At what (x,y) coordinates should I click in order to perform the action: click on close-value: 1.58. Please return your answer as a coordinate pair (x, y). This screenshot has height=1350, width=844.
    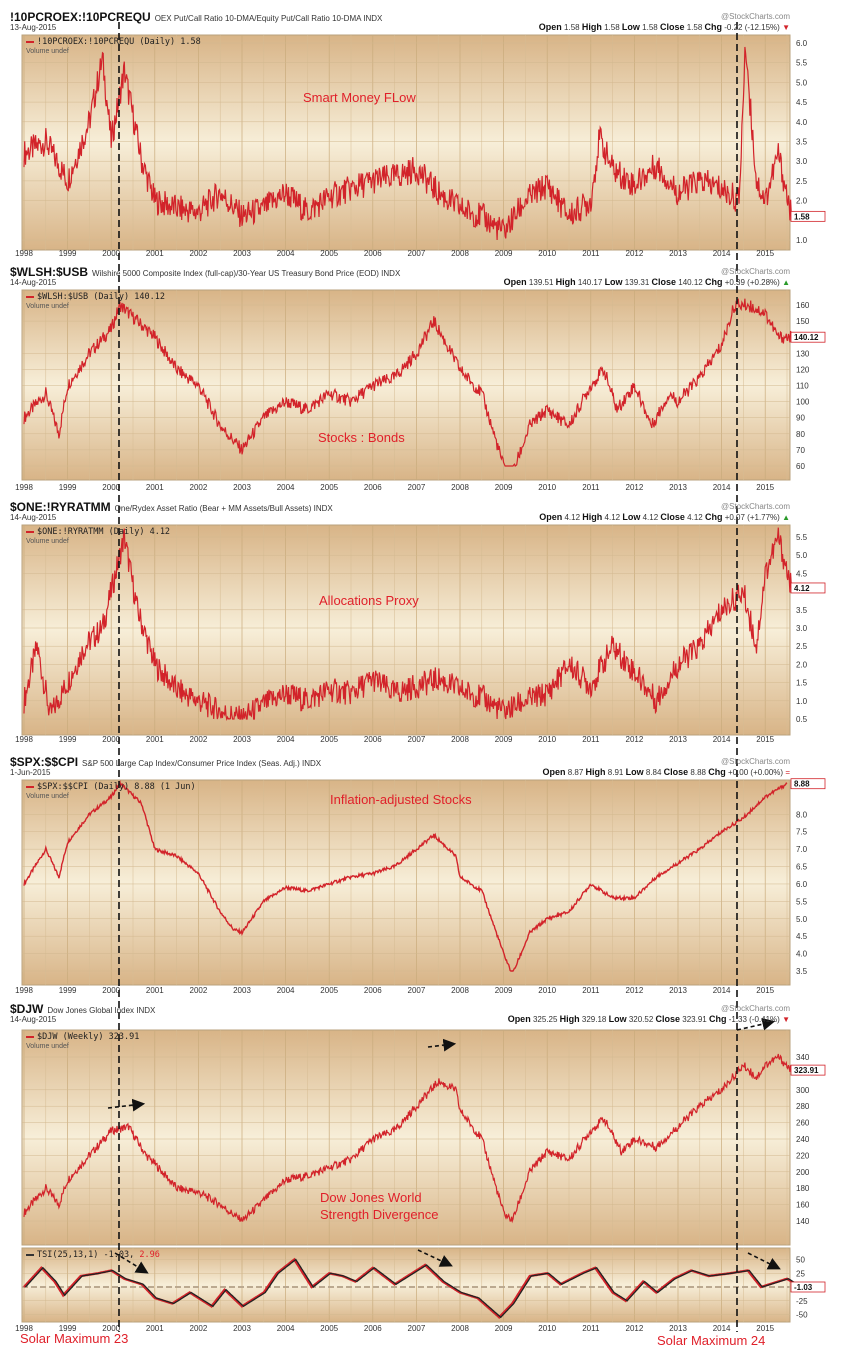
    Looking at the image, I should click on (694, 27).